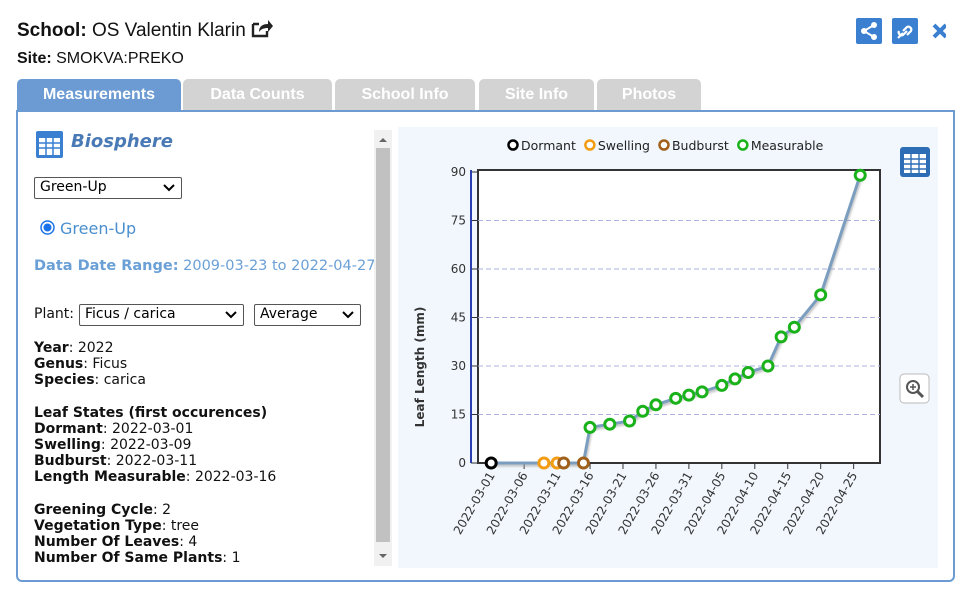 The height and width of the screenshot is (607, 972). I want to click on school-name: OS Valentin Klarin, so click(168, 30).